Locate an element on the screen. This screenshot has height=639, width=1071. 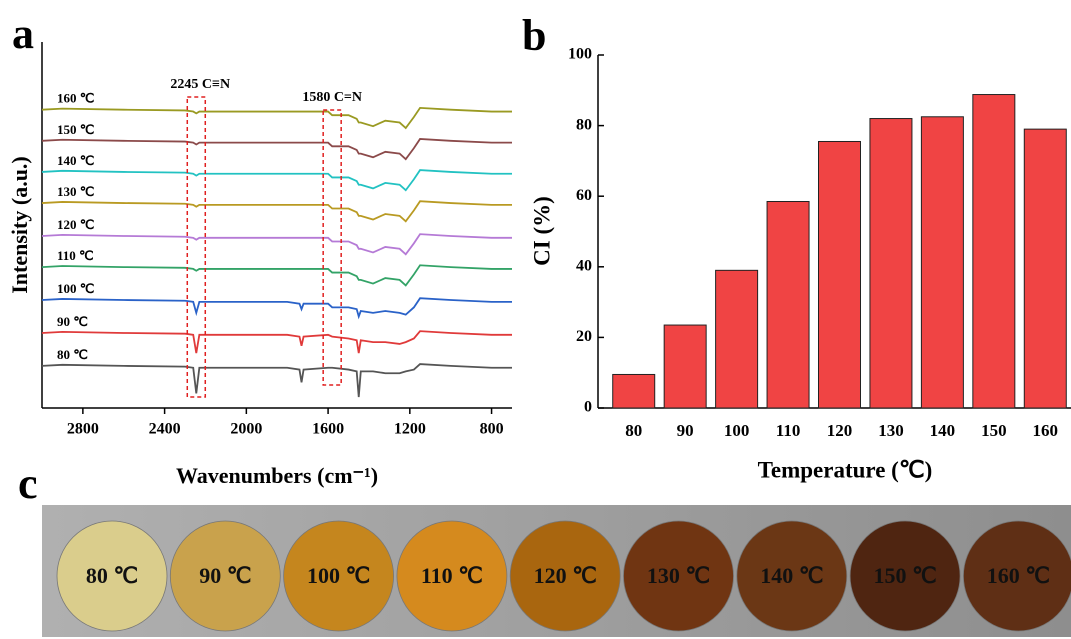
series-label: 150 ℃ is located at coordinates (75, 129).